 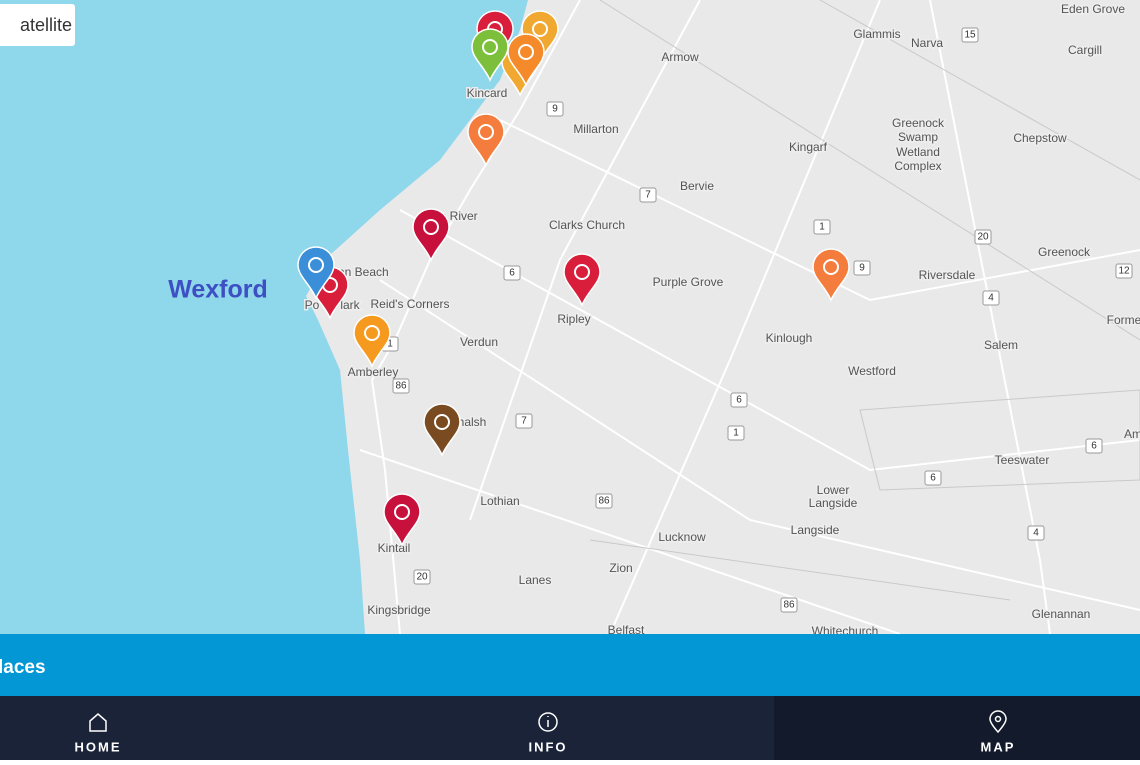 What do you see at coordinates (218, 290) in the screenshot?
I see `highlight-label: Wexford` at bounding box center [218, 290].